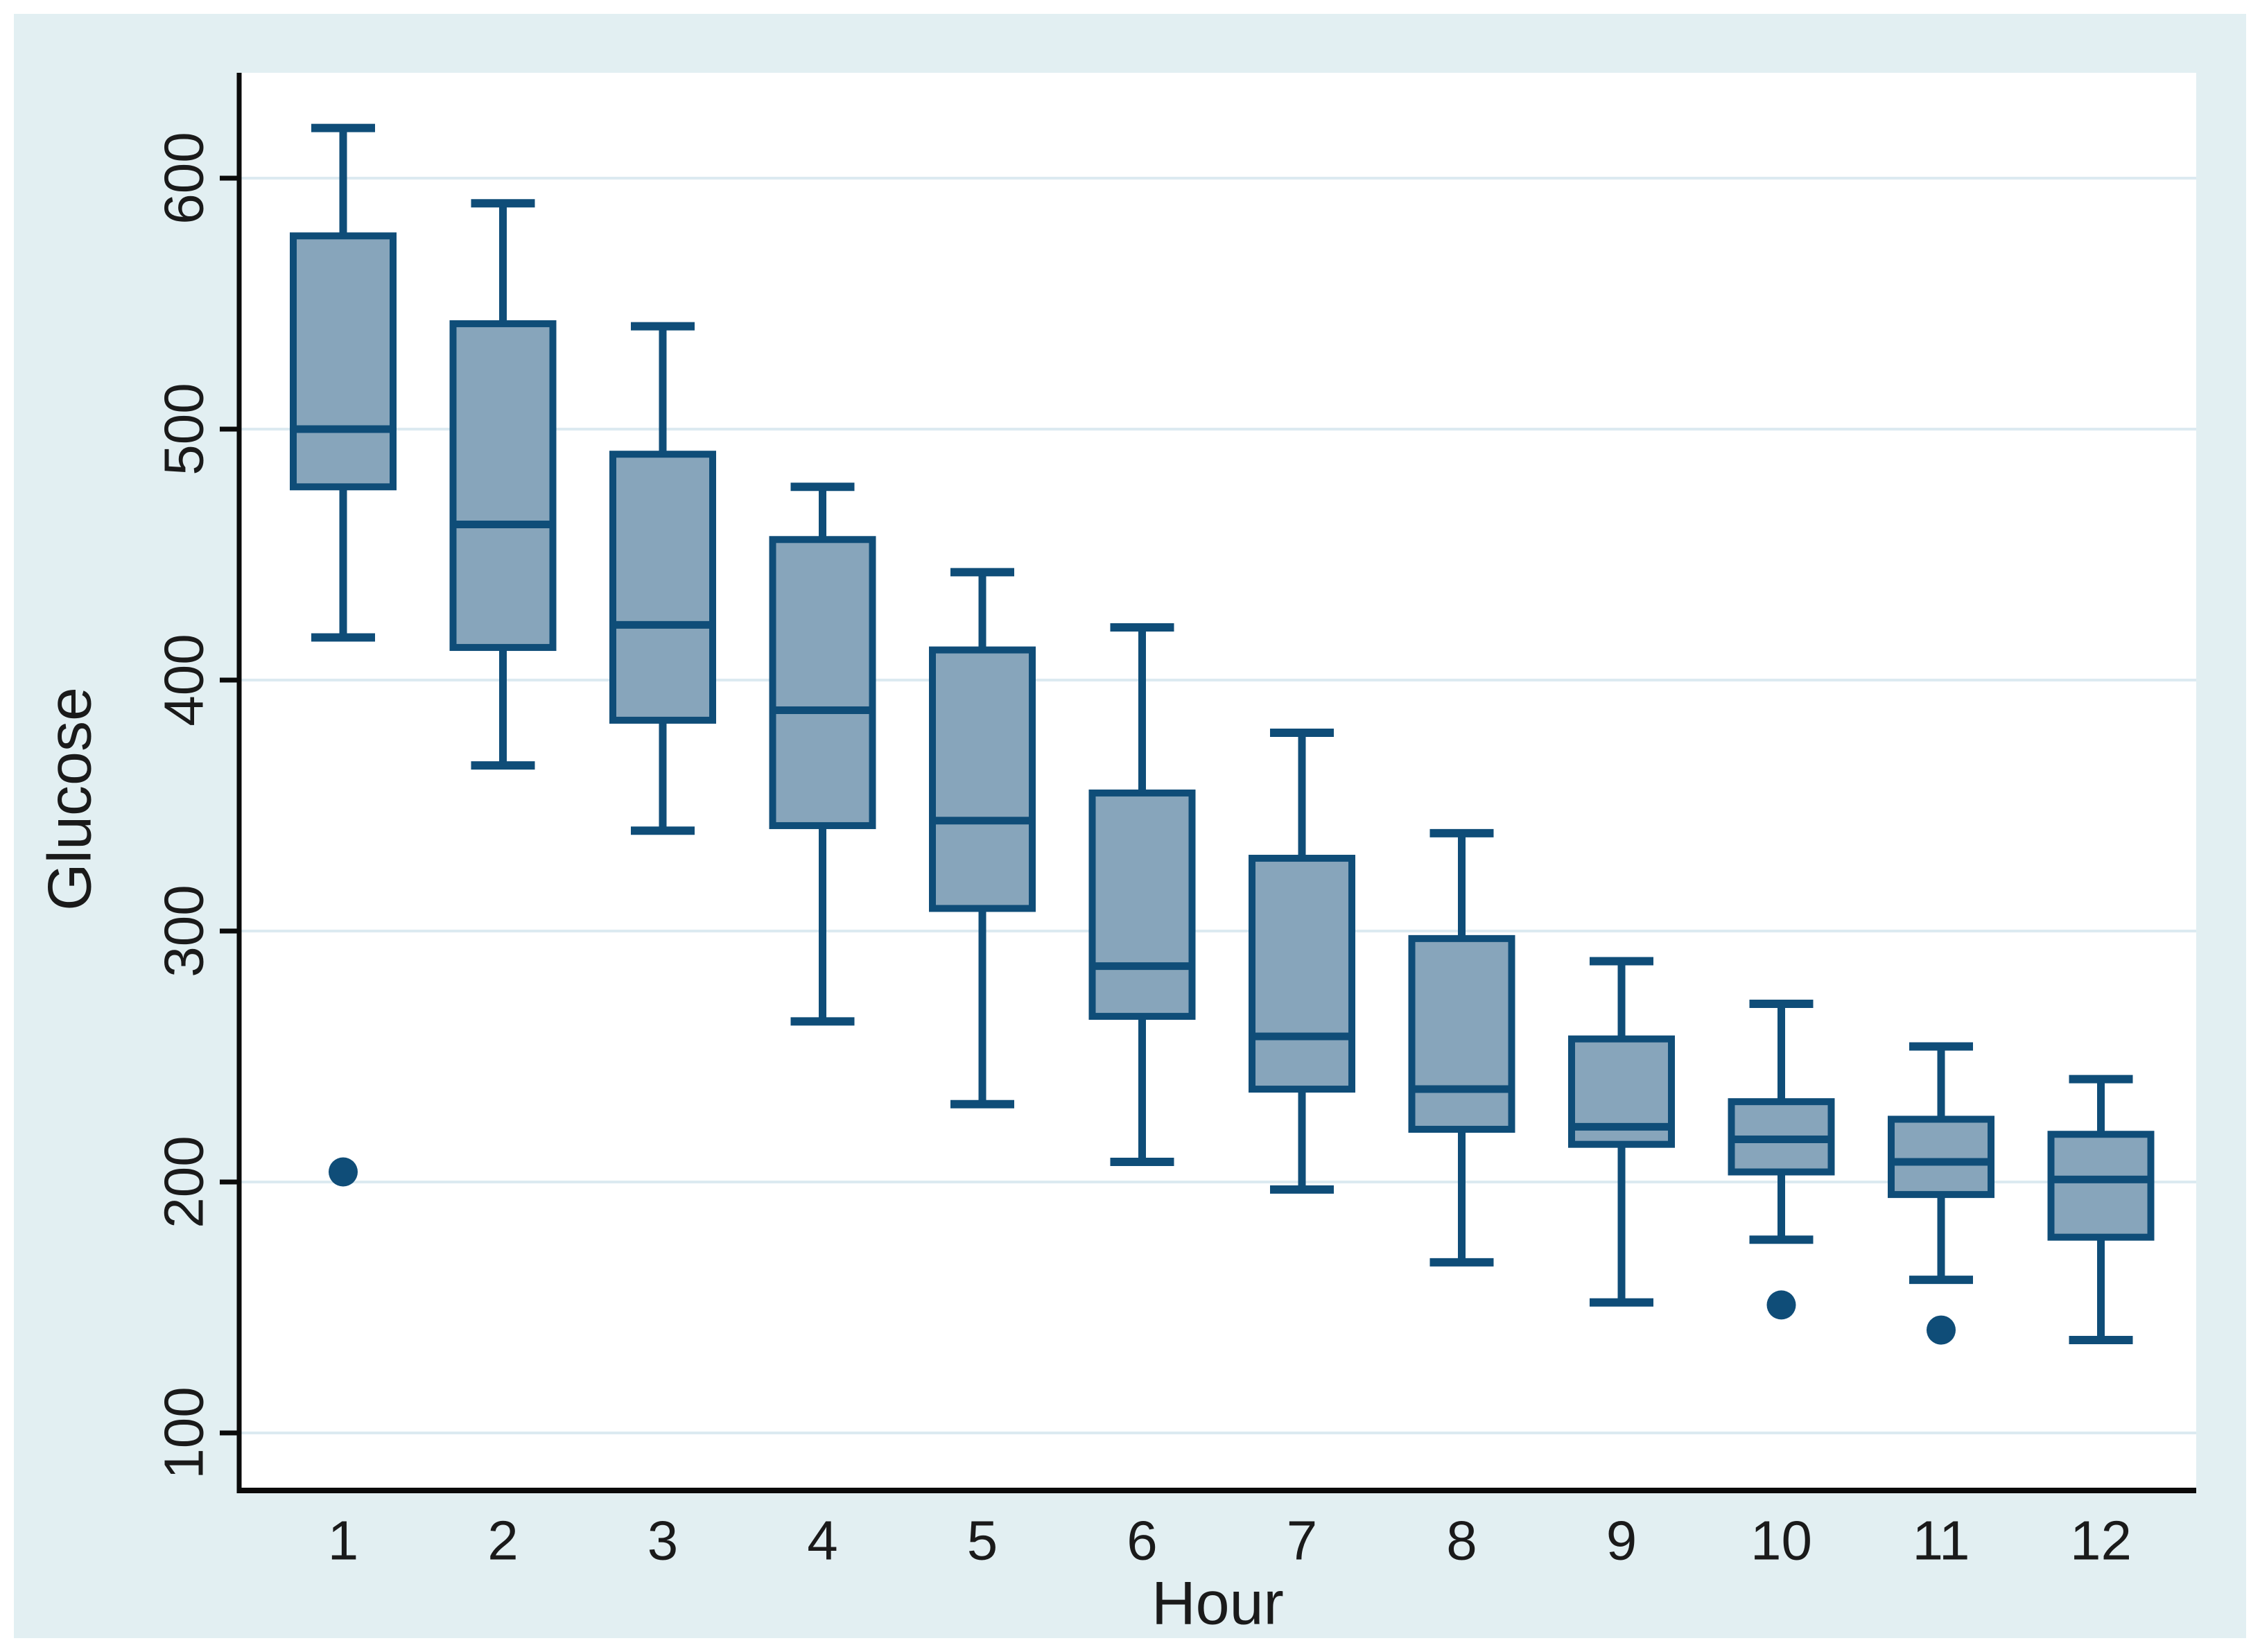 The height and width of the screenshot is (1652, 2260). I want to click on y-tick-label-100: 100, so click(184, 1432).